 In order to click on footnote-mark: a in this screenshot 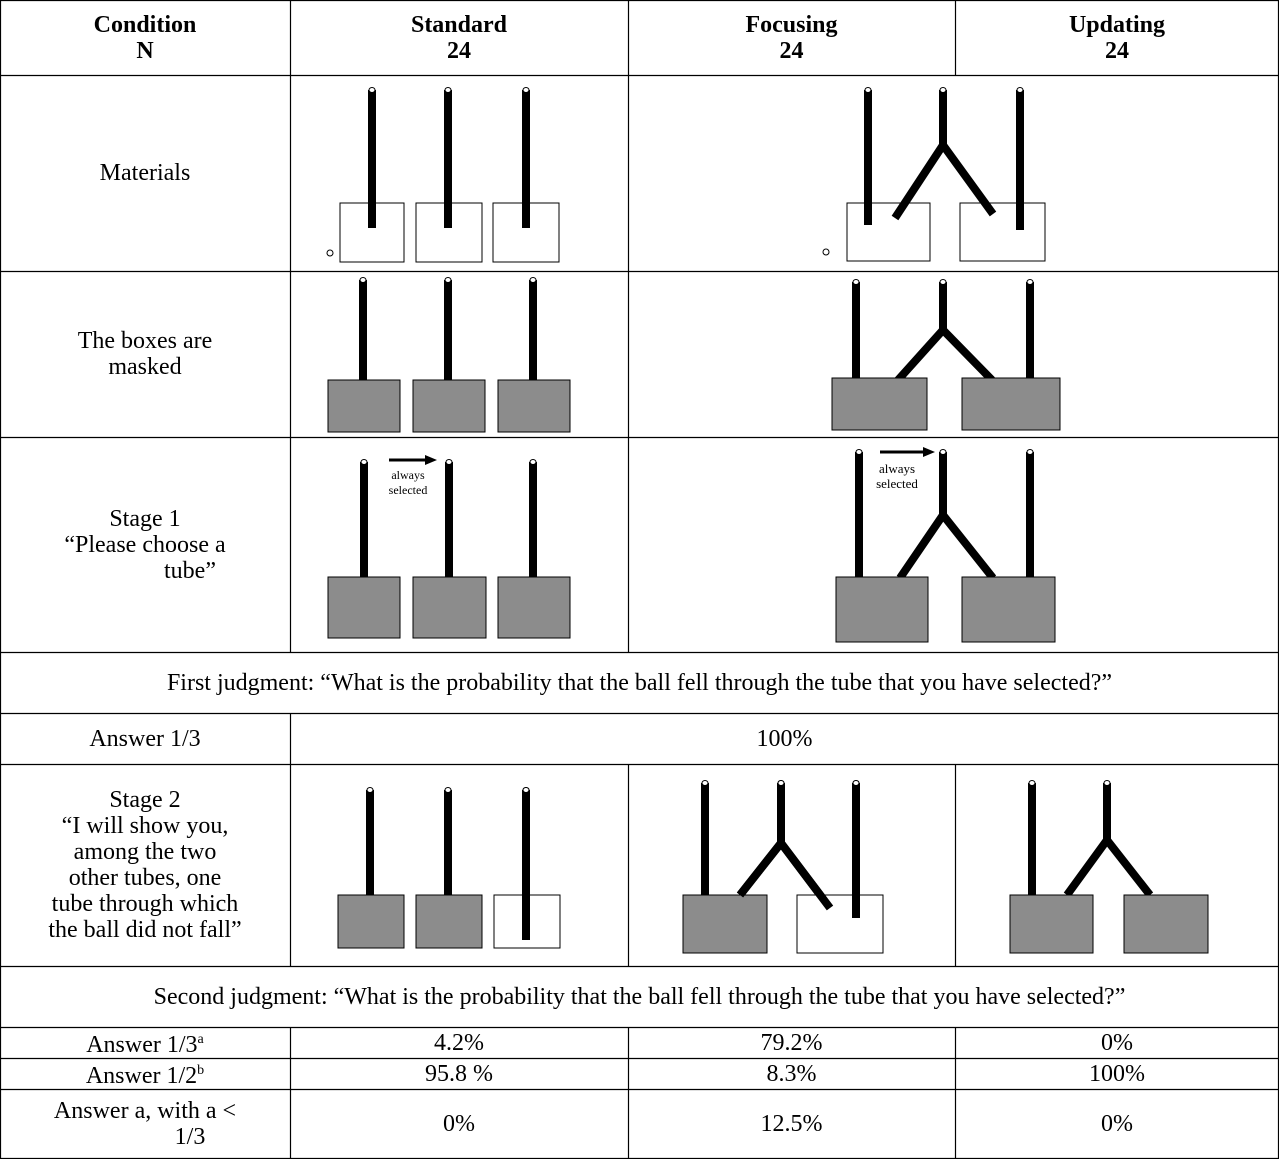, I will do `click(200, 1039)`.